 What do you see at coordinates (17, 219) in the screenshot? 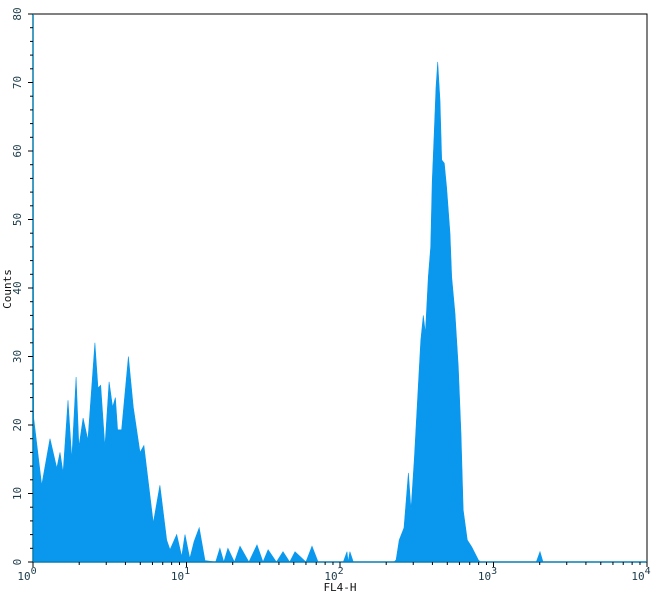
I see `y-tick-label: 50` at bounding box center [17, 219].